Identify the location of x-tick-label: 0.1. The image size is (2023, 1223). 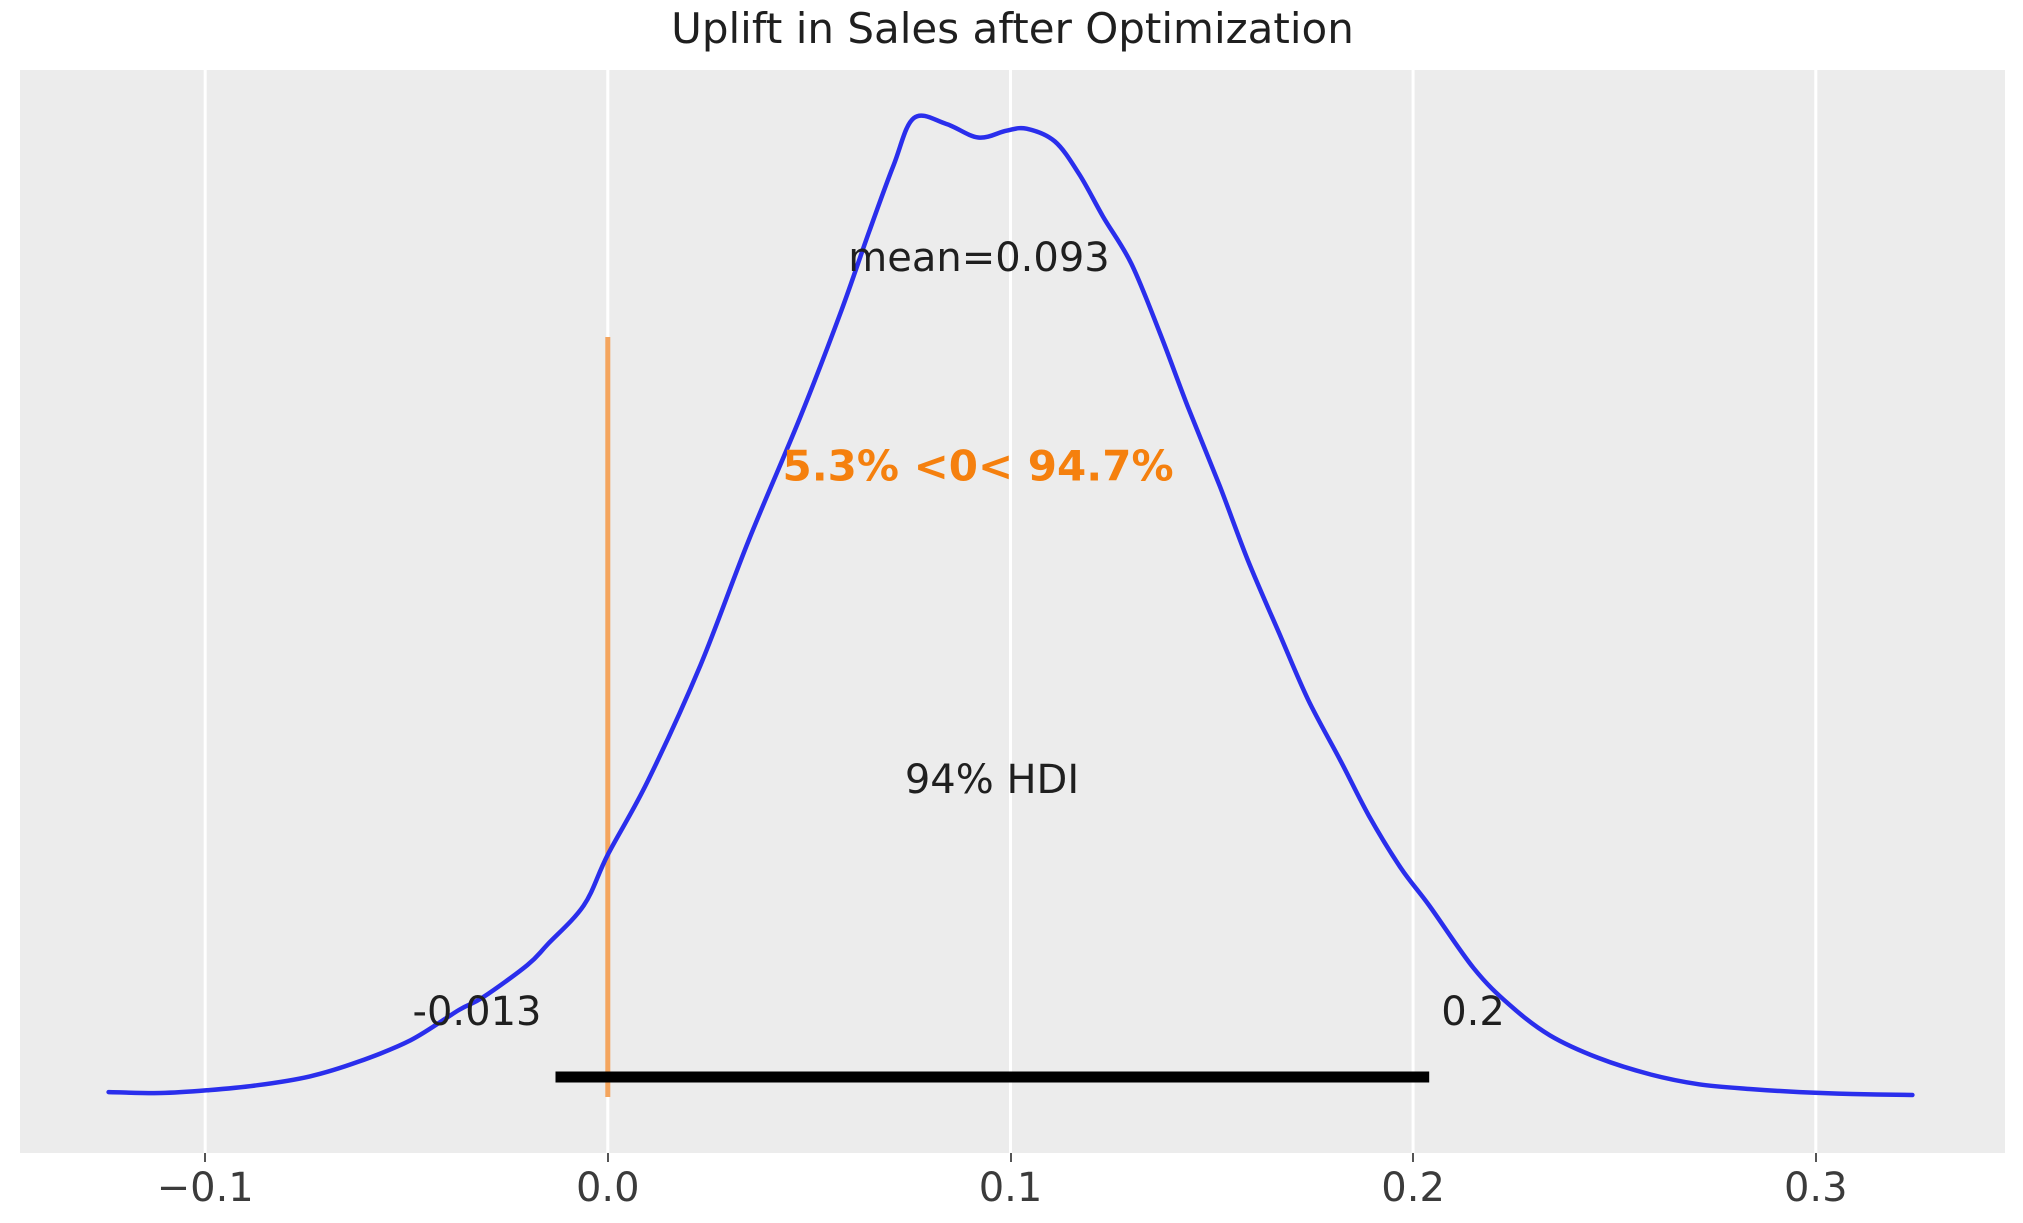
(1010, 1188).